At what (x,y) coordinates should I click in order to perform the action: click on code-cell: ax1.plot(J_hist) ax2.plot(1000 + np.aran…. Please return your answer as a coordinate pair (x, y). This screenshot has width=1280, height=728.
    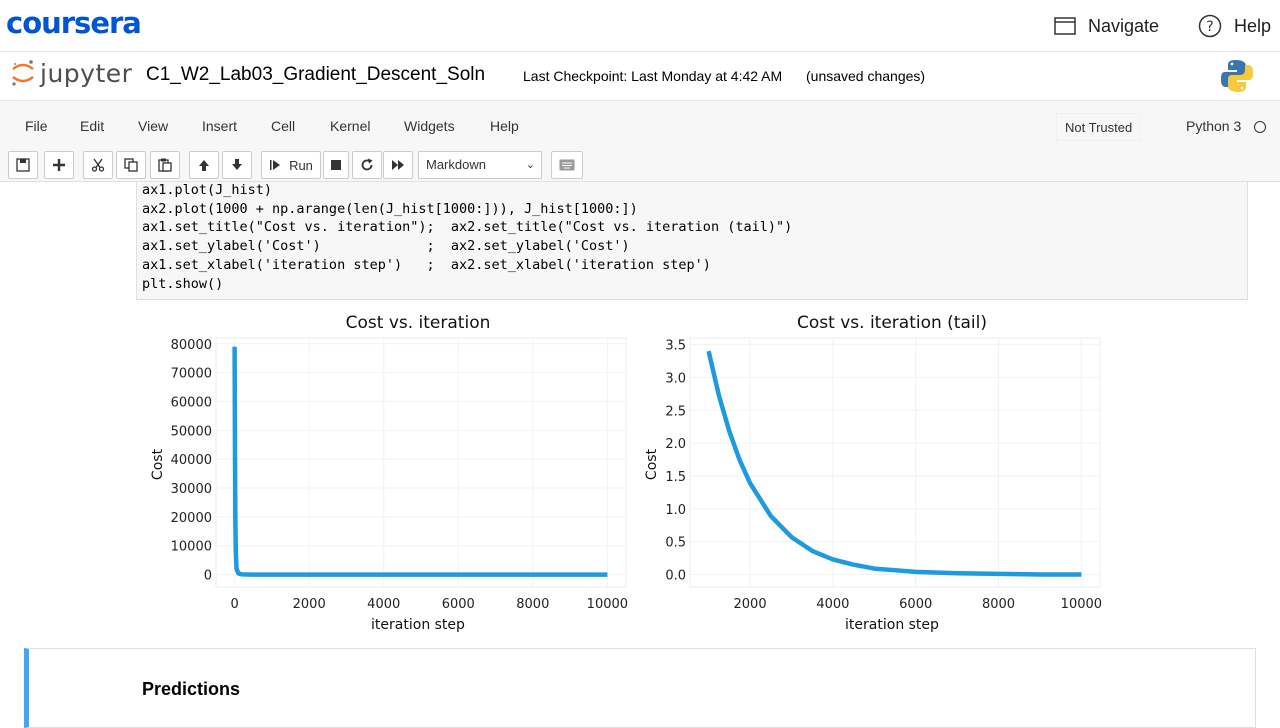
    Looking at the image, I should click on (692, 241).